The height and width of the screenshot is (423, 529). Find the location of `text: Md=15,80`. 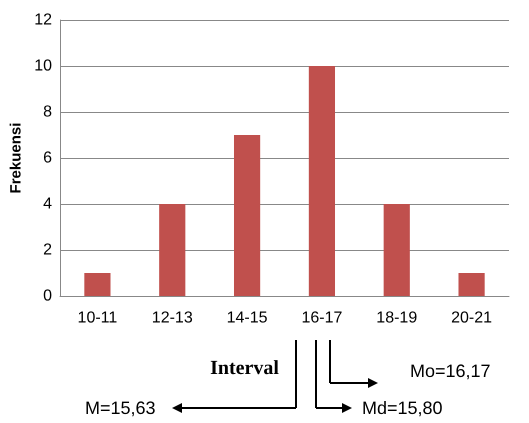

text: Md=15,80 is located at coordinates (402, 408).